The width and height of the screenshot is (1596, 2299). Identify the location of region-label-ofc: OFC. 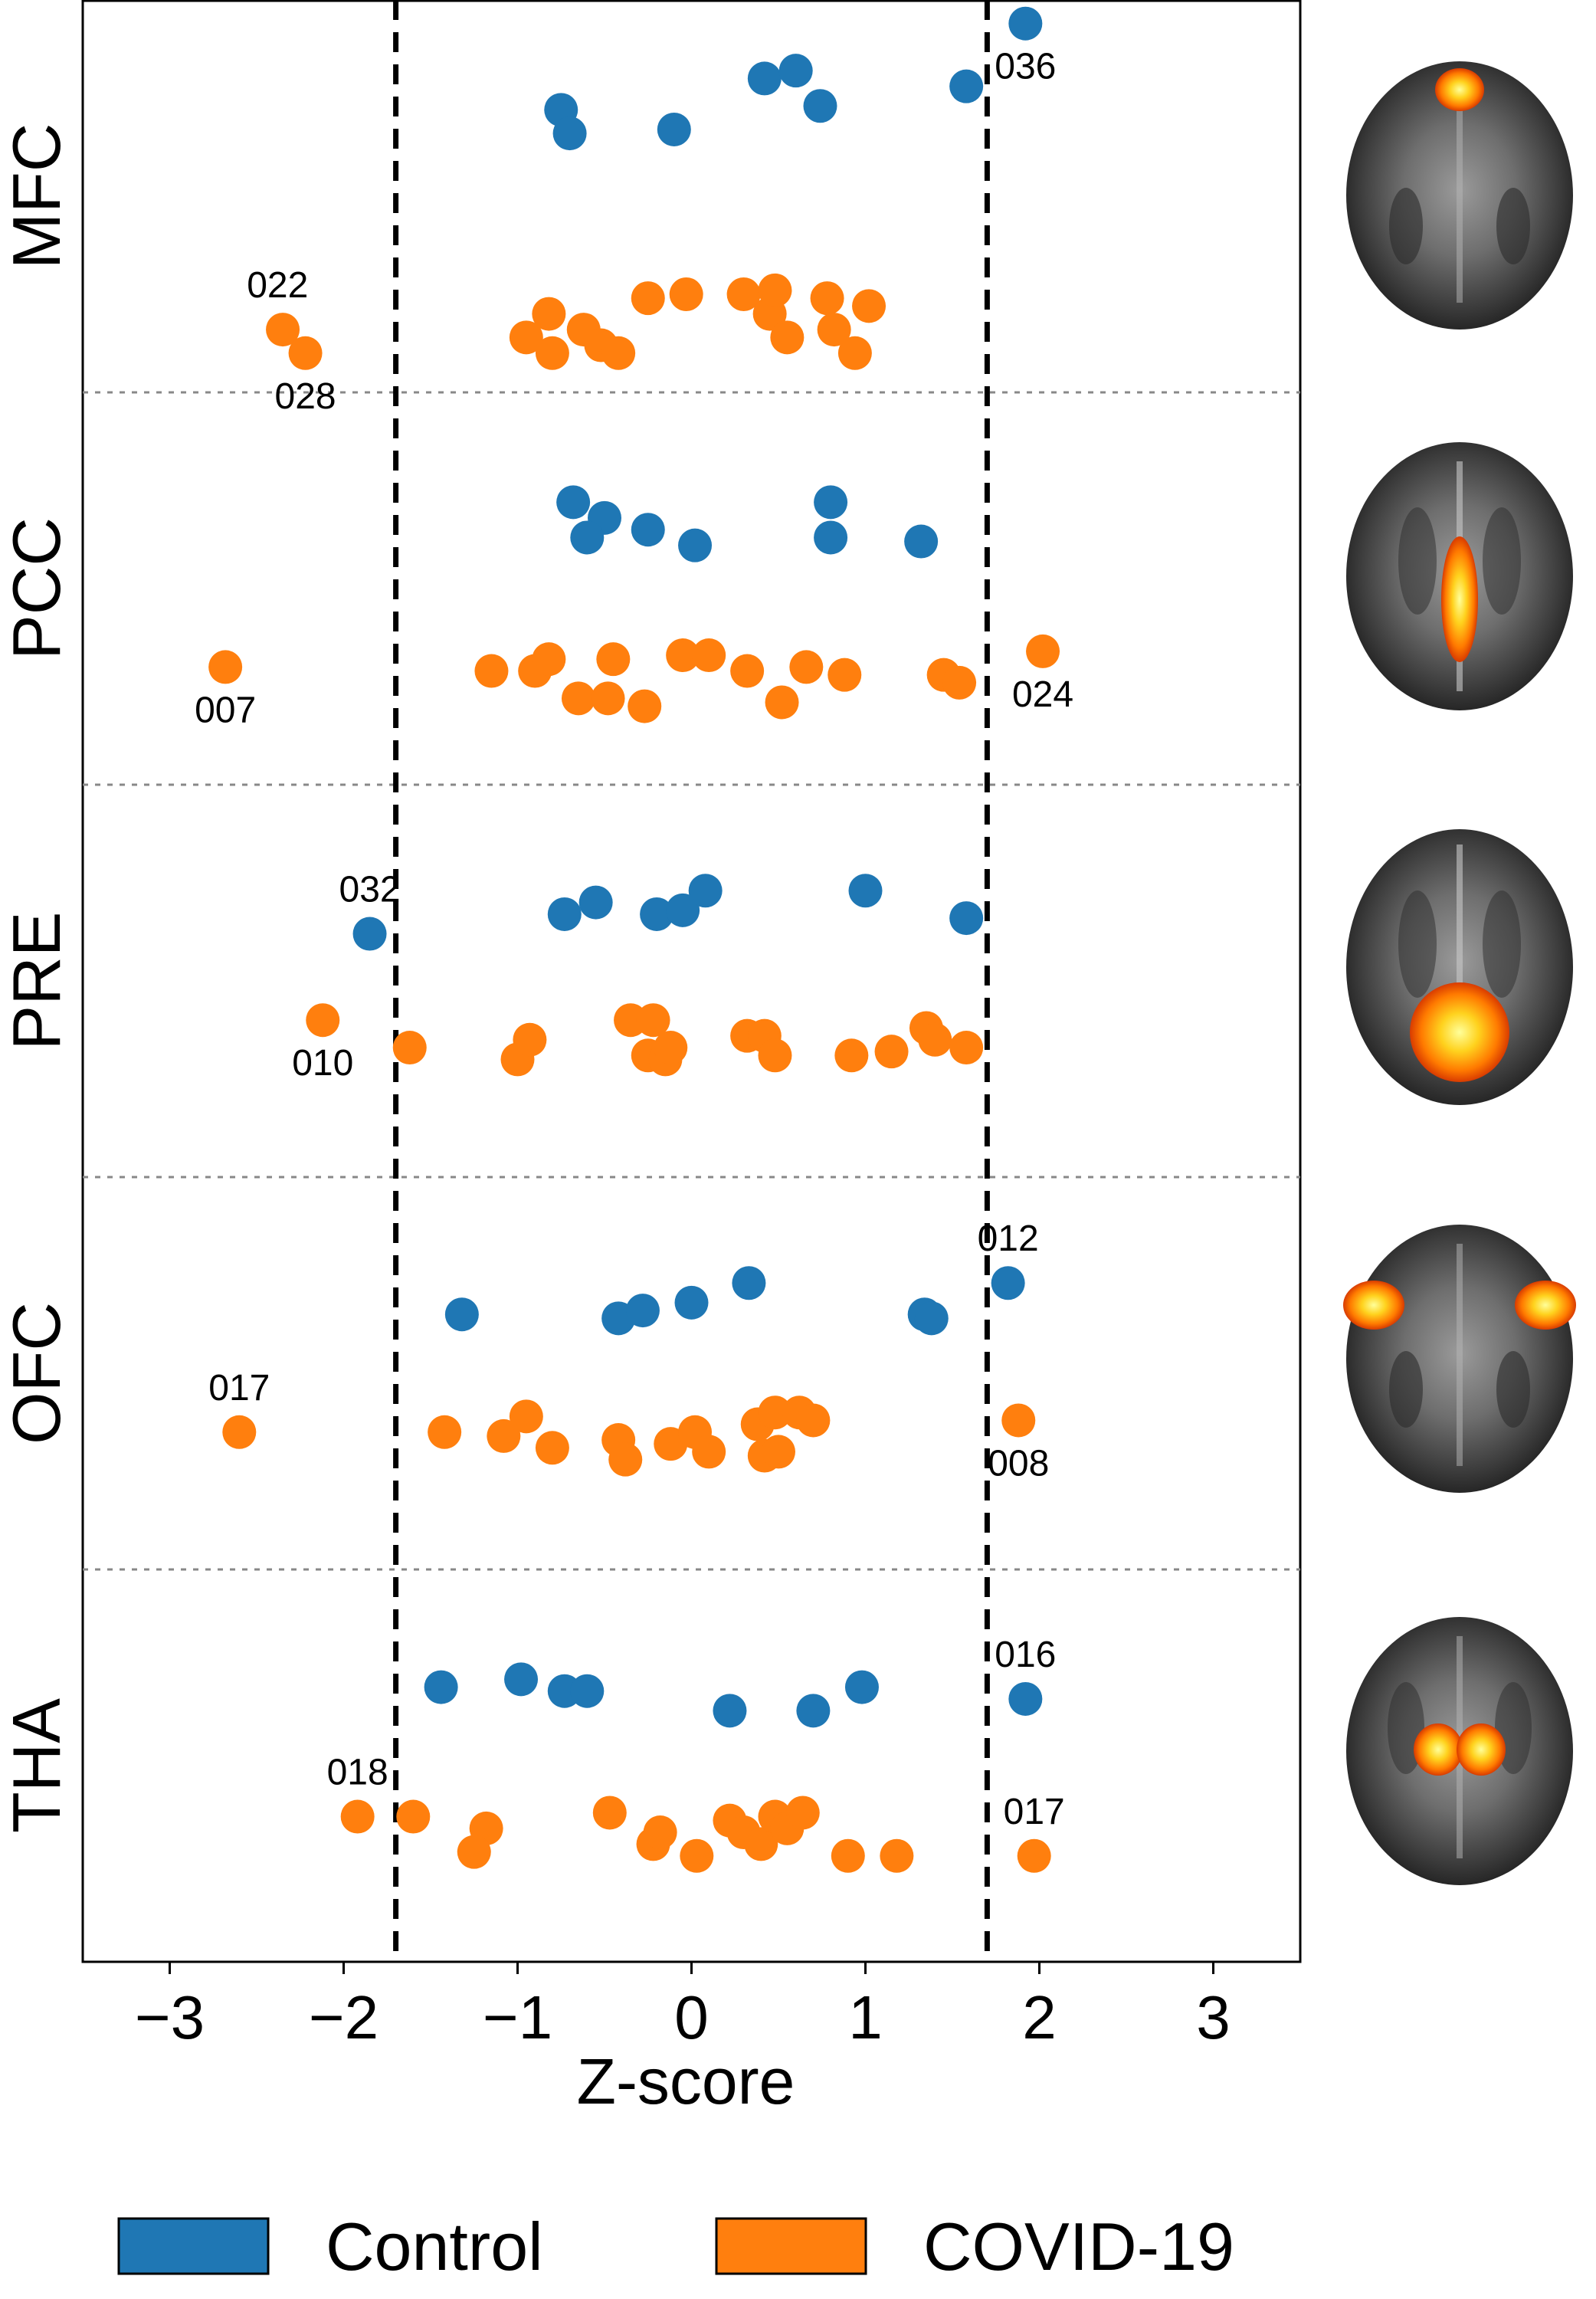
(37, 1373).